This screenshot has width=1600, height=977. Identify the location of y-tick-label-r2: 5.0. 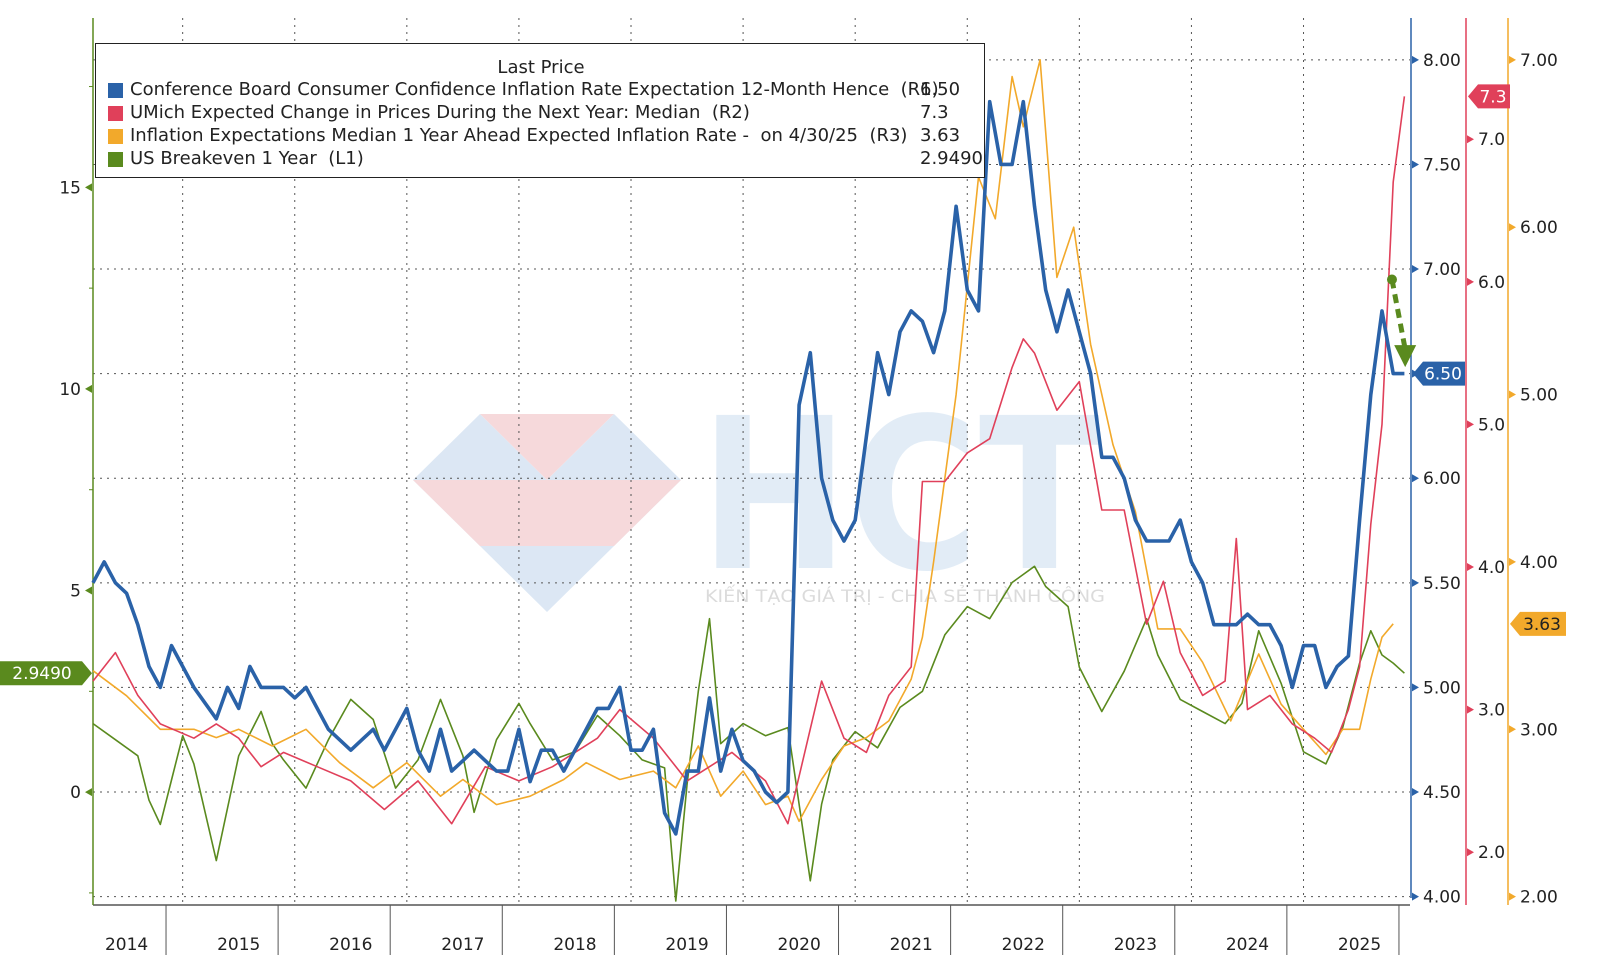
(1491, 425).